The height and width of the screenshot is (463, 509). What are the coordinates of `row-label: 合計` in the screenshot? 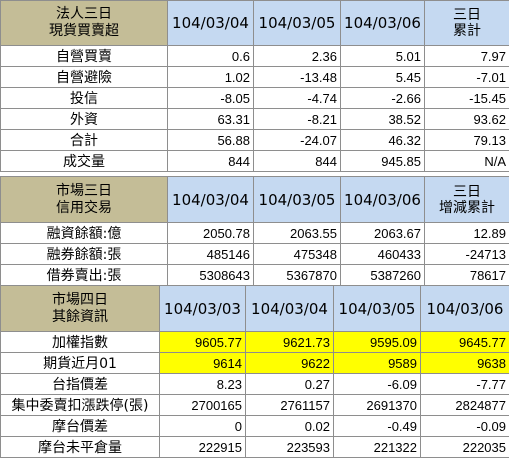 It's located at (84, 140).